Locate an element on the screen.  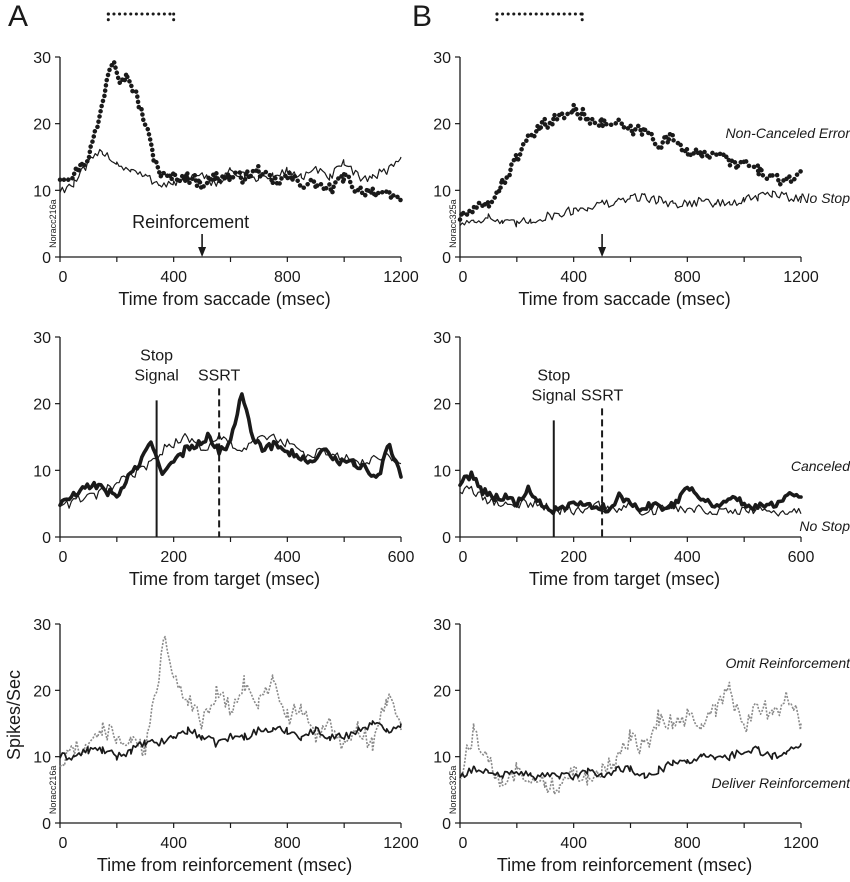
series-line-canceled is located at coordinates (630, 493).